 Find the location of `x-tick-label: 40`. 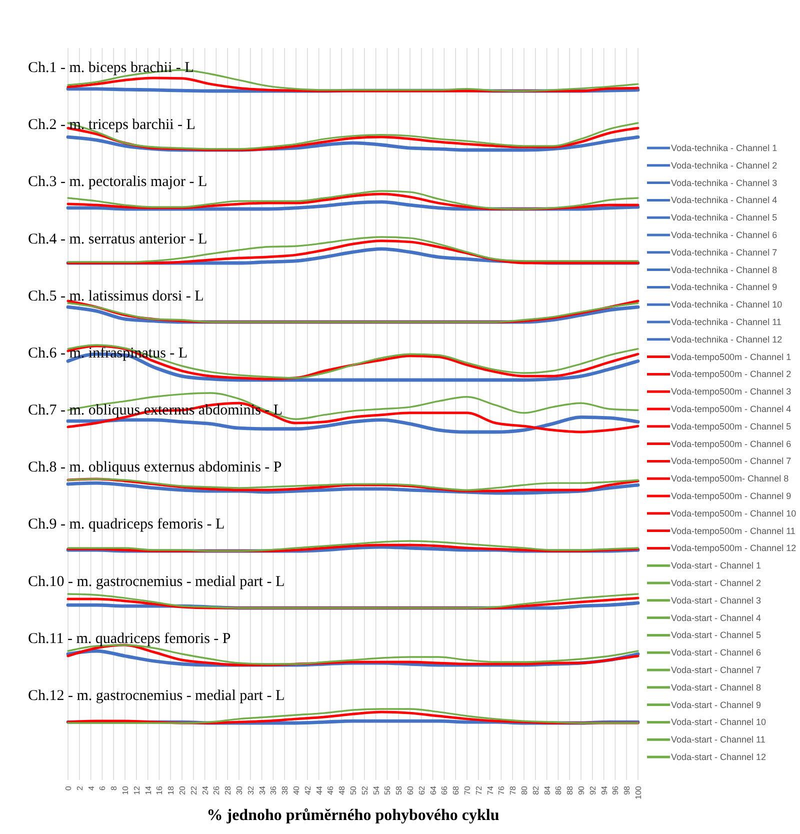

x-tick-label: 40 is located at coordinates (296, 790).